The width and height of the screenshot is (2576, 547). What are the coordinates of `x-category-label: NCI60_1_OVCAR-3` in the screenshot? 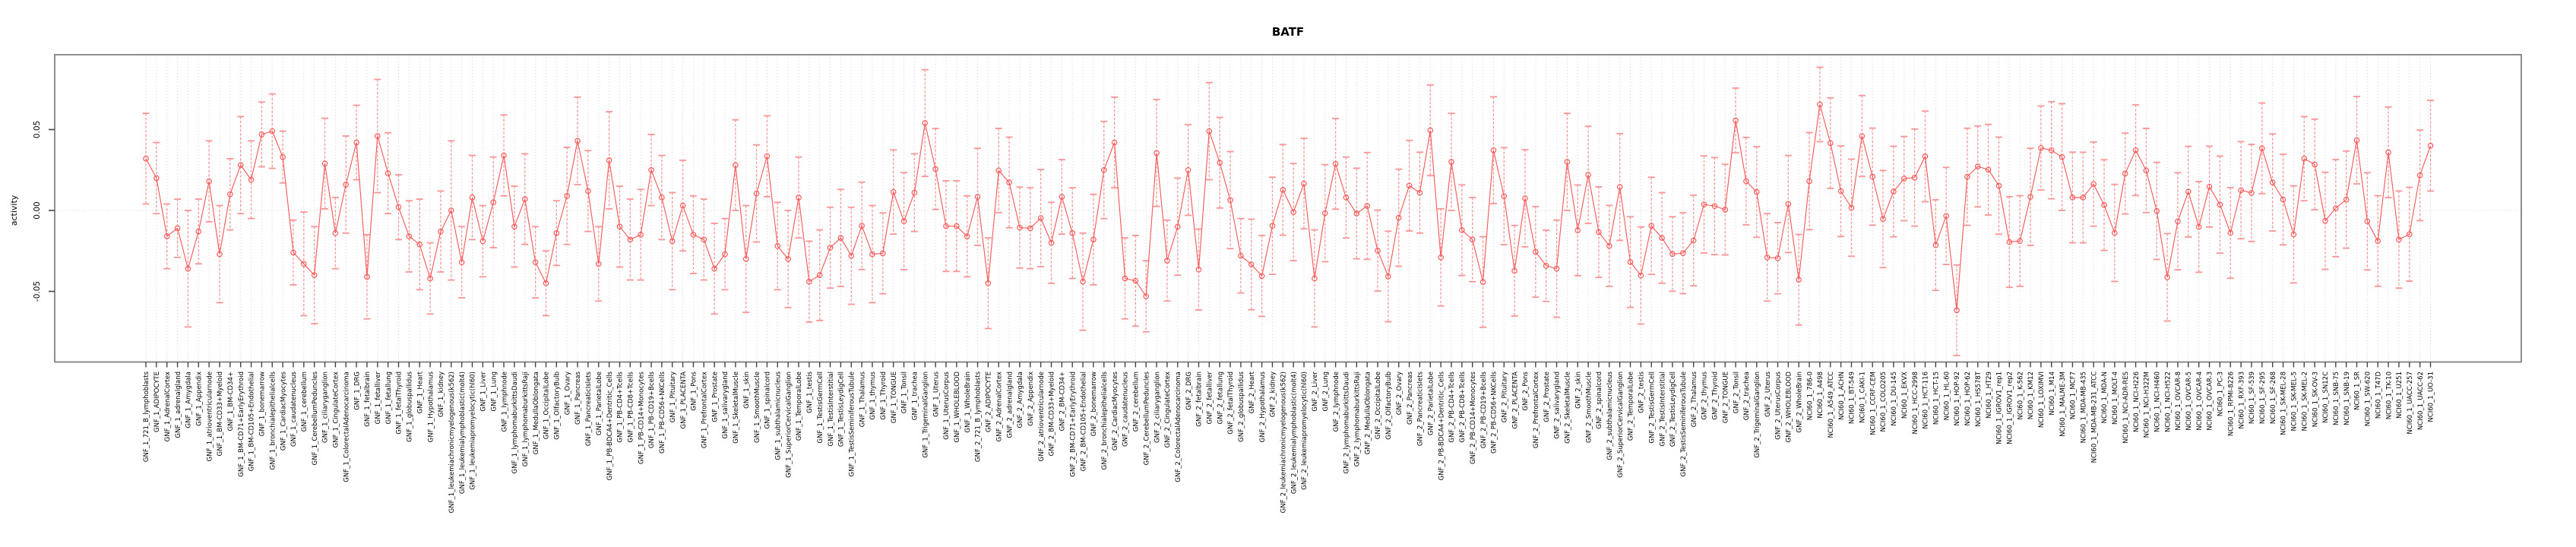 It's located at (2210, 401).